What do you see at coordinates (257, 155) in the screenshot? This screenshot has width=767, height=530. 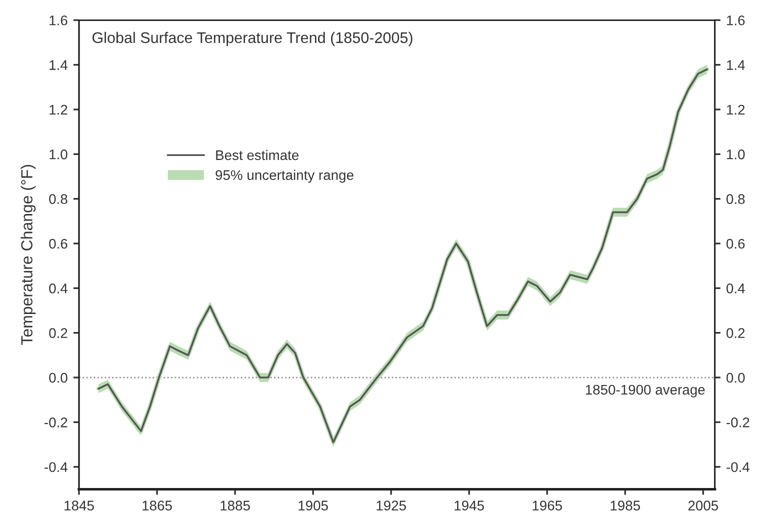 I see `legend-label: Best estimate` at bounding box center [257, 155].